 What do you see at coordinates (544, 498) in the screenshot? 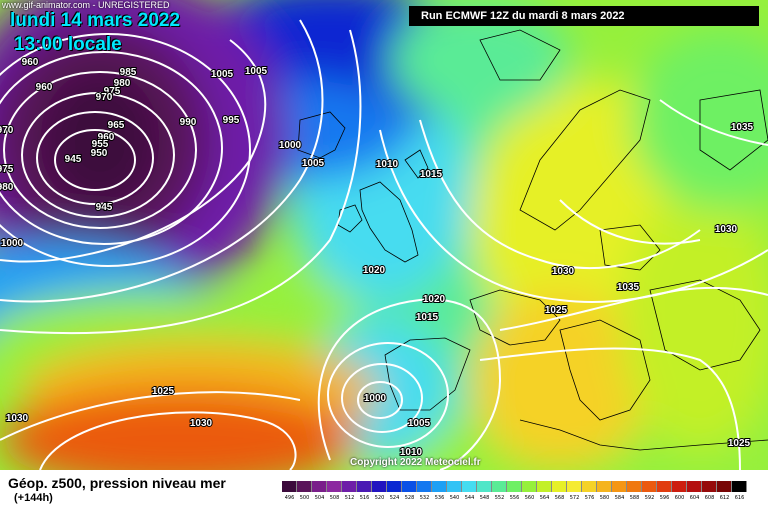
I see `scale-label: 564` at bounding box center [544, 498].